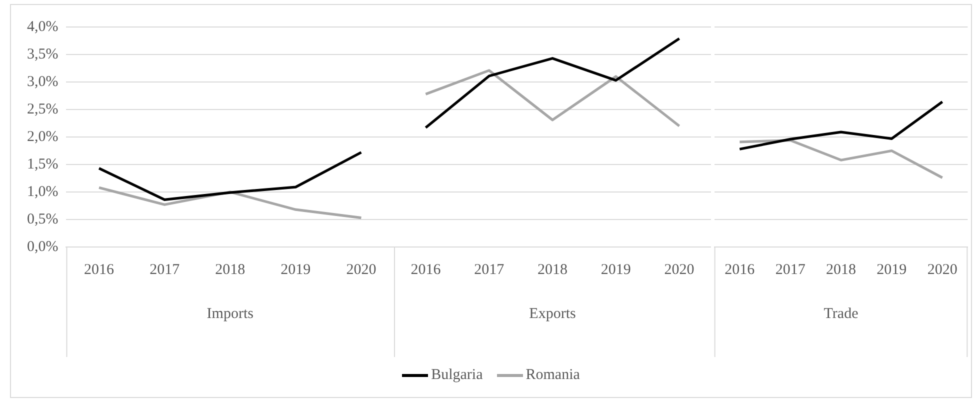  Describe the element at coordinates (42, 219) in the screenshot. I see `y-tick-label: 0,5%` at that location.